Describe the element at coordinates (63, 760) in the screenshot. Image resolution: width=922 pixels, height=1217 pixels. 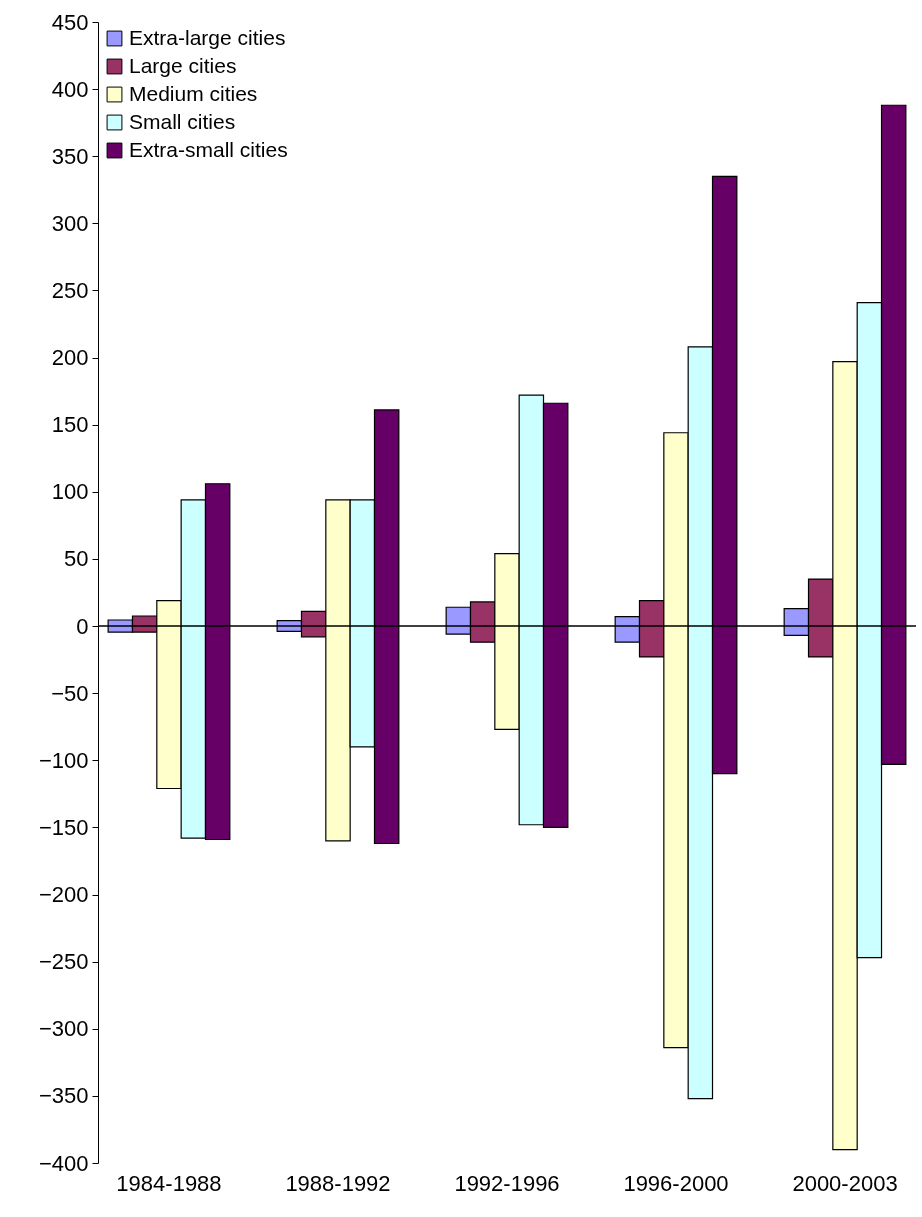
I see `y-tick-label: −100` at that location.